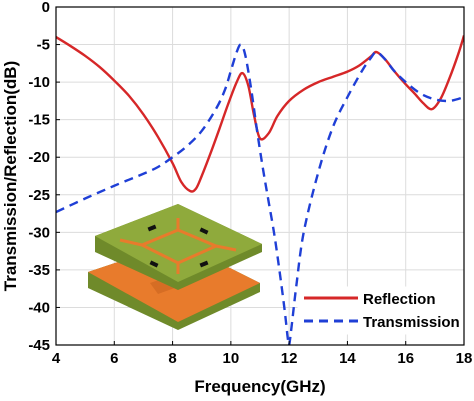 The height and width of the screenshot is (401, 474). Describe the element at coordinates (10, 176) in the screenshot. I see `y-axis-label: Transmission/Reflection(dB)` at that location.